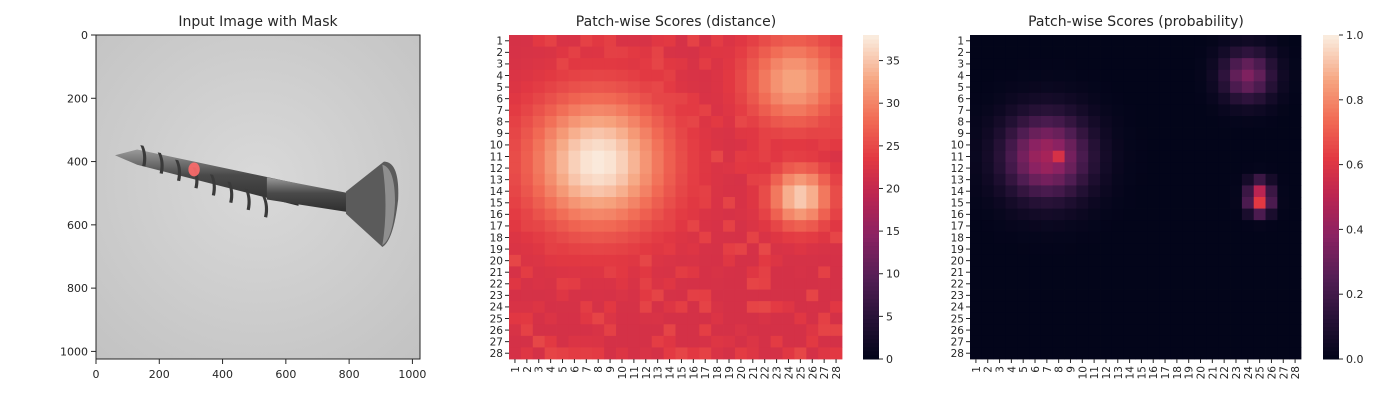 The height and width of the screenshot is (400, 1400). What do you see at coordinates (789, 373) in the screenshot?
I see `x-tick-label: 24` at bounding box center [789, 373].